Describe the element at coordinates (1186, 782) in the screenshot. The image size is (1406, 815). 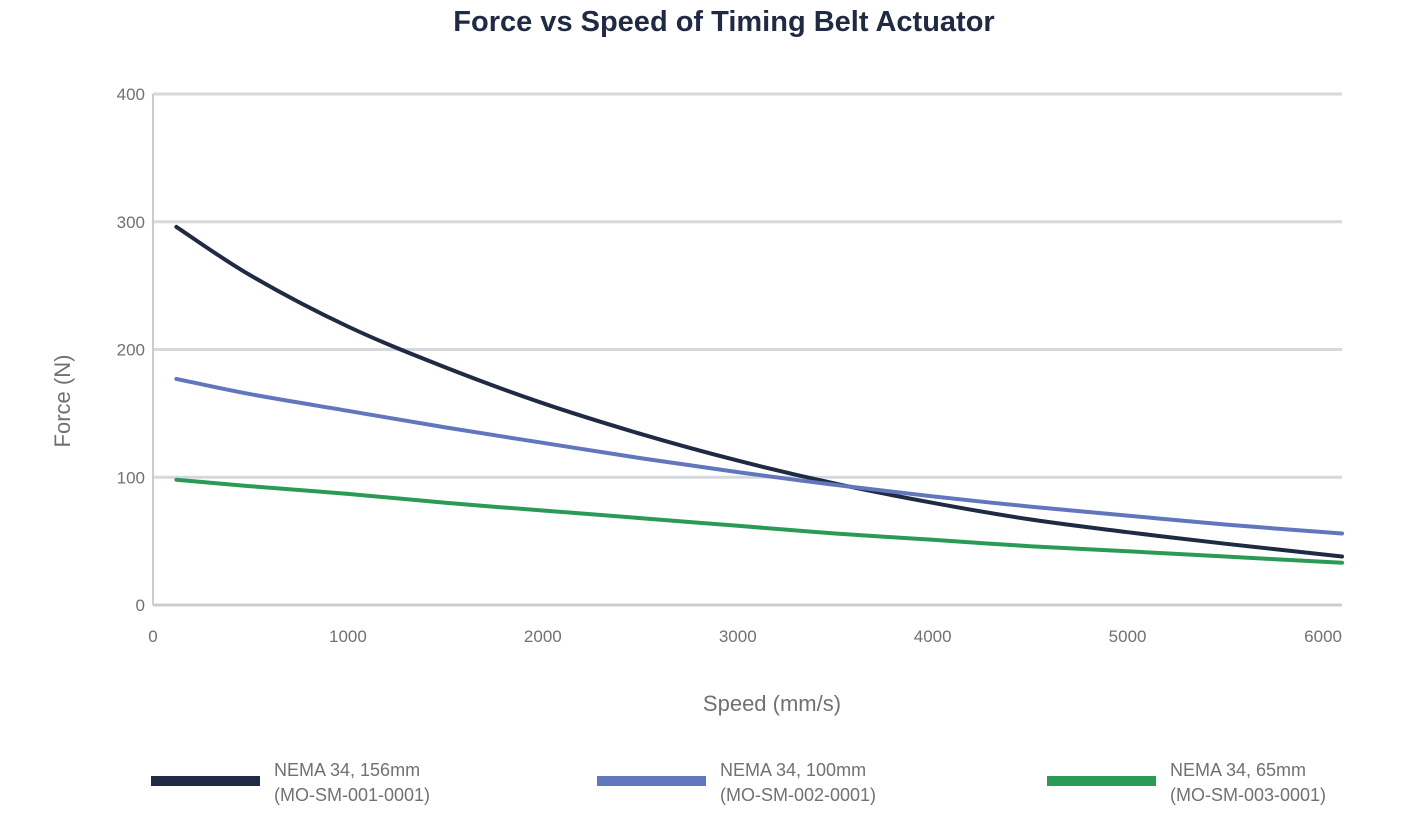
I see `legend-item-3: NEMA 34, 65mm (MO-SM-003-0001)` at that location.